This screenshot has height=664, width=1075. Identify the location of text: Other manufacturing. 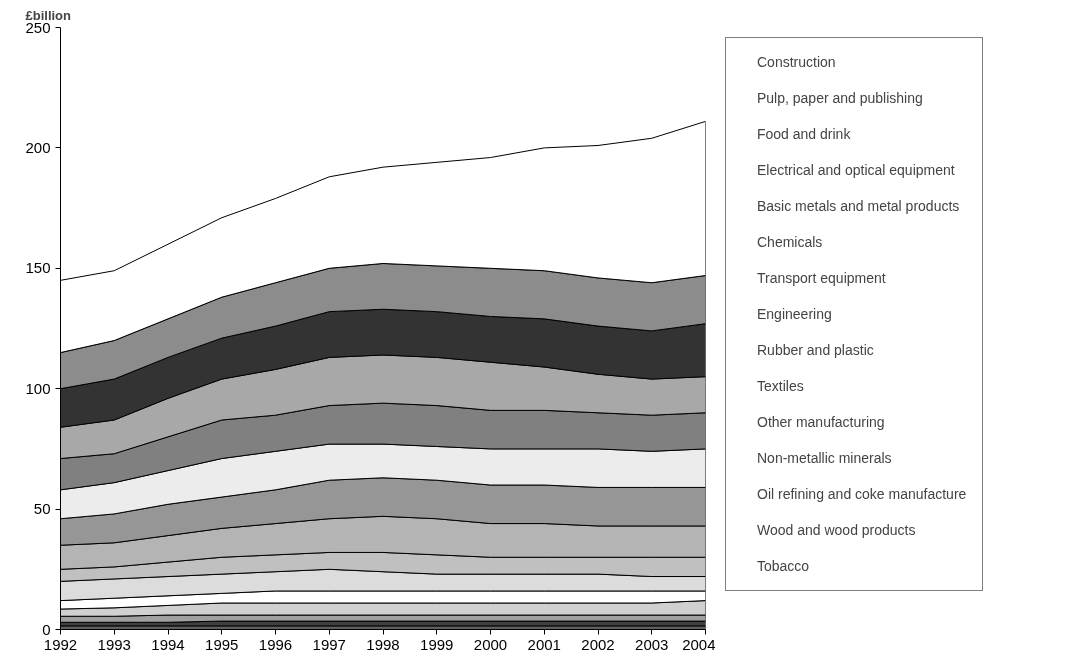
(821, 422).